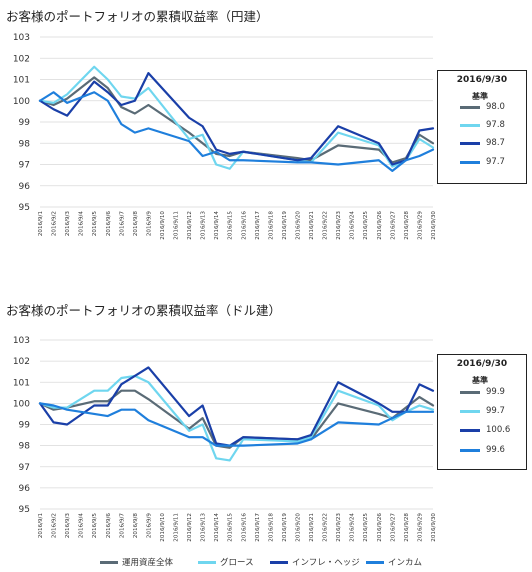 The image size is (532, 572). Describe the element at coordinates (498, 430) in the screenshot. I see `legend-value-inflation: 100.6` at that location.